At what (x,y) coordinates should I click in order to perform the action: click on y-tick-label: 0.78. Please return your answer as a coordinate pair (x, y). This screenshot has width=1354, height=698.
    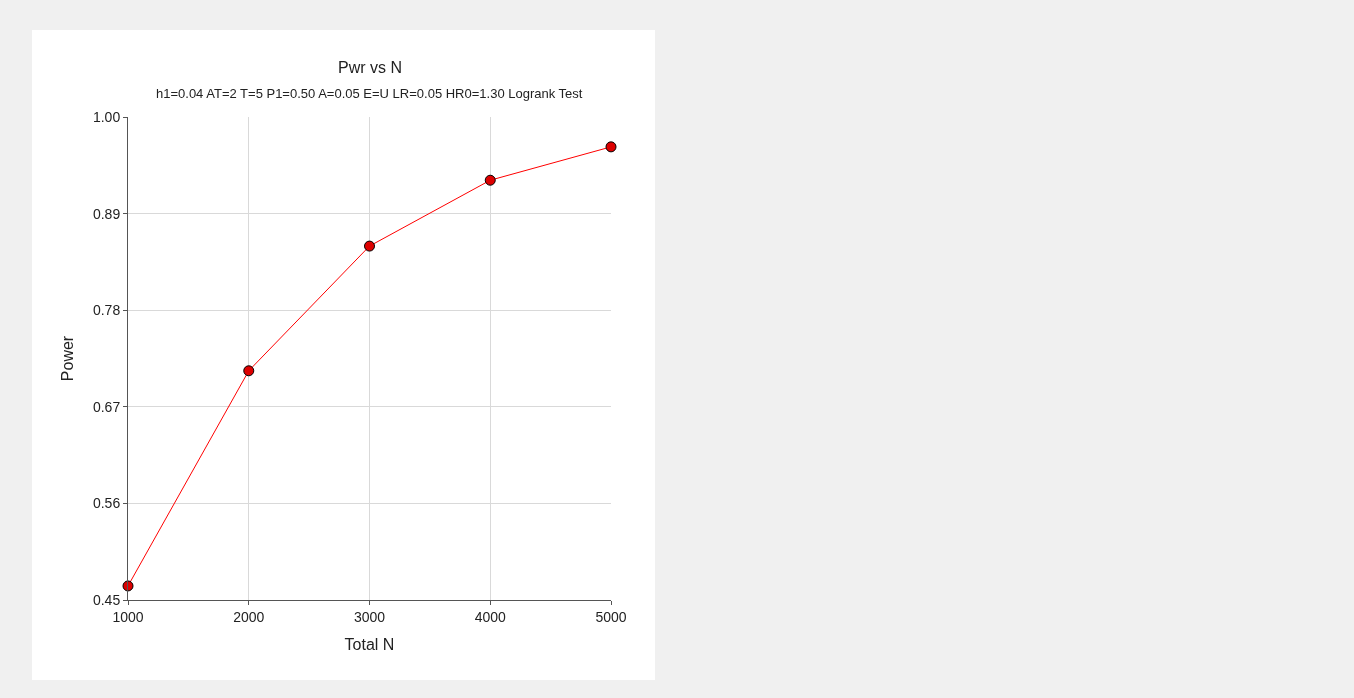
    Looking at the image, I should click on (106, 310).